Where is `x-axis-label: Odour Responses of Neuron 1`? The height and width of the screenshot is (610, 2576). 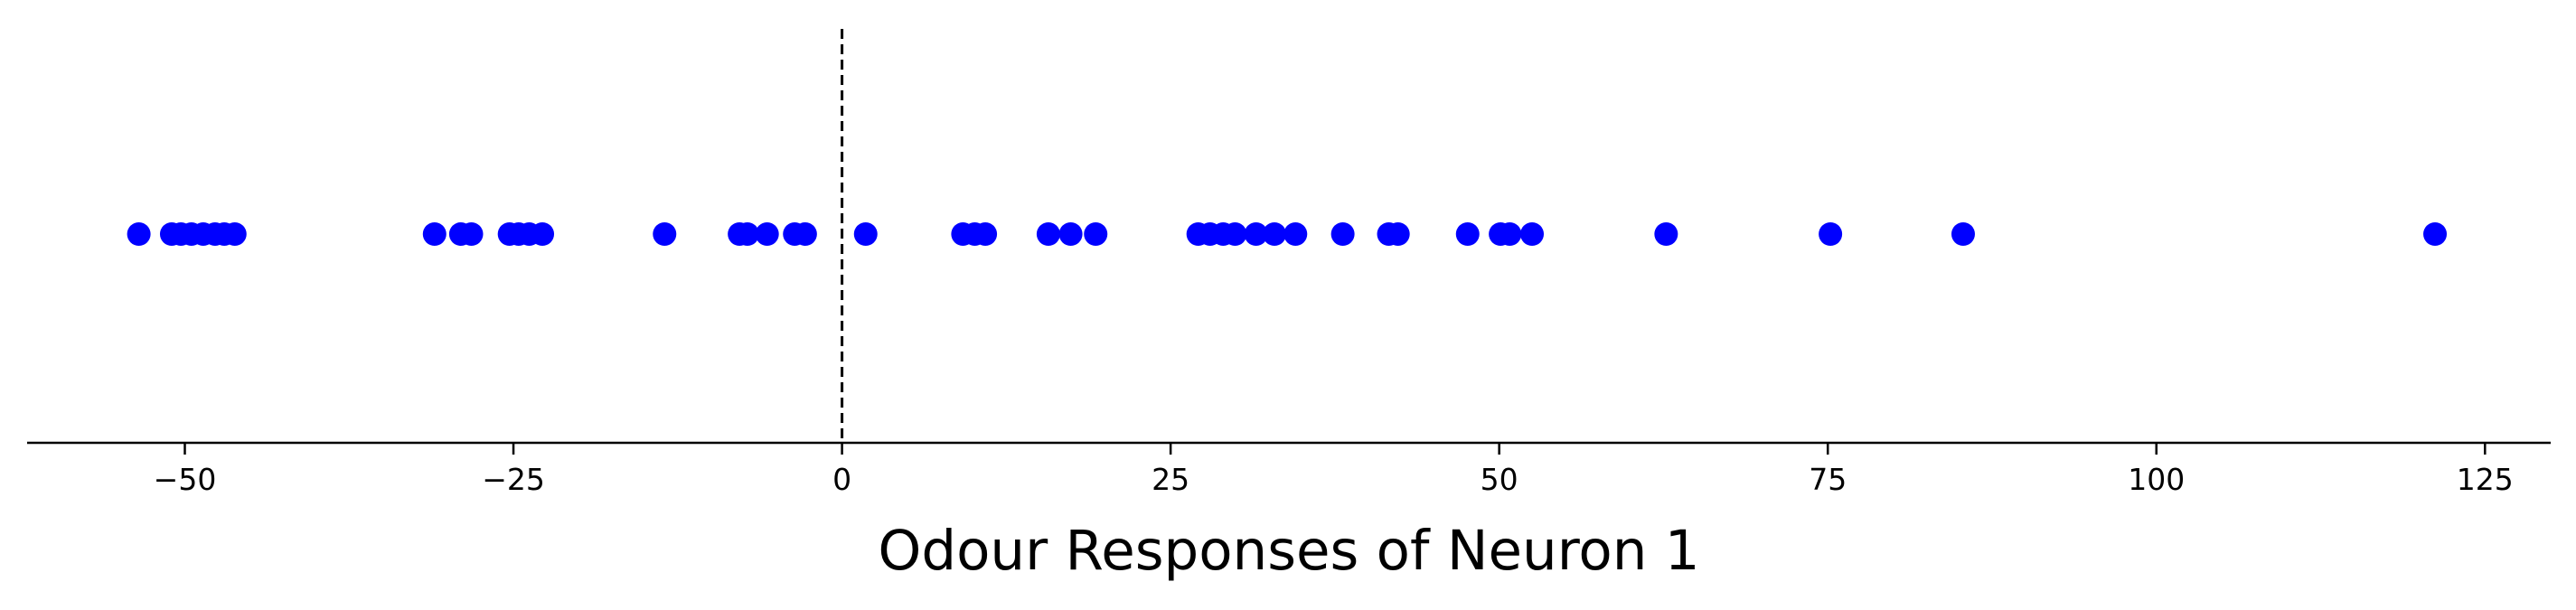 x-axis-label: Odour Responses of Neuron 1 is located at coordinates (1289, 551).